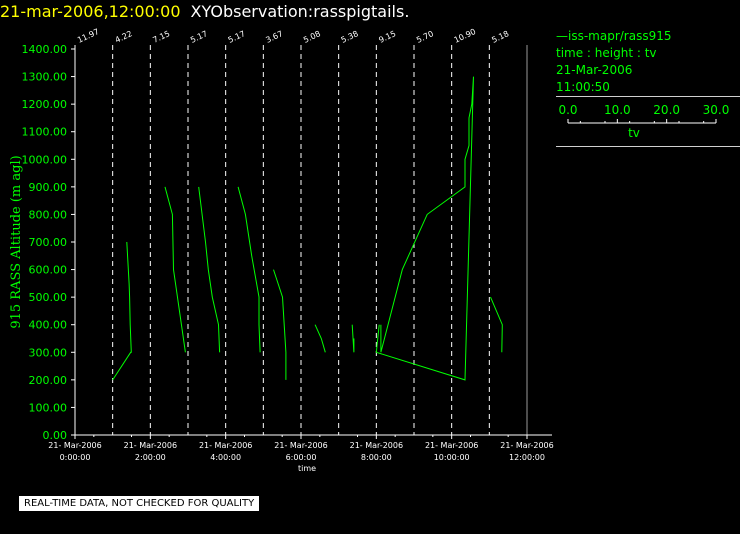 The image size is (740, 534). I want to click on profile-label: 4.22, so click(124, 37).